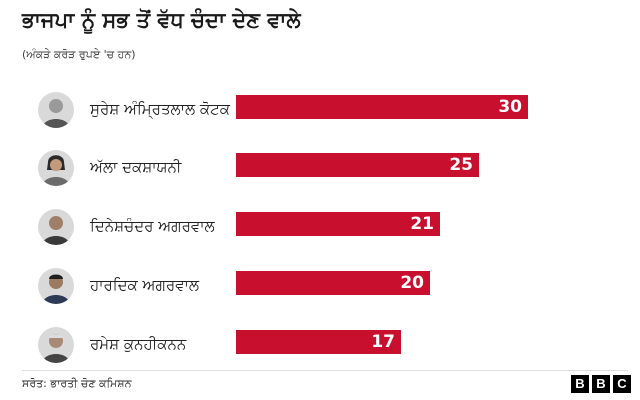 This screenshot has height=400, width=640. What do you see at coordinates (412, 283) in the screenshot?
I see `data-label: 20` at bounding box center [412, 283].